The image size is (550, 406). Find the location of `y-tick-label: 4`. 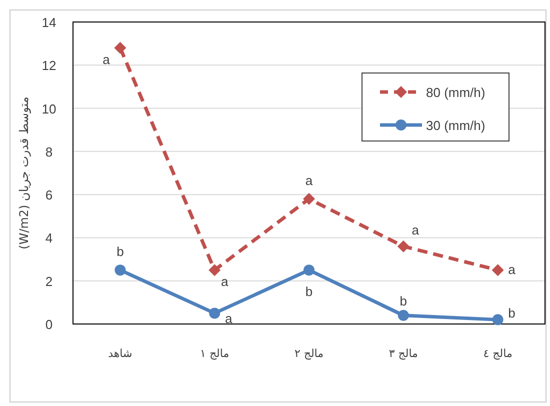

y-tick-label: 4 is located at coordinates (49, 238).